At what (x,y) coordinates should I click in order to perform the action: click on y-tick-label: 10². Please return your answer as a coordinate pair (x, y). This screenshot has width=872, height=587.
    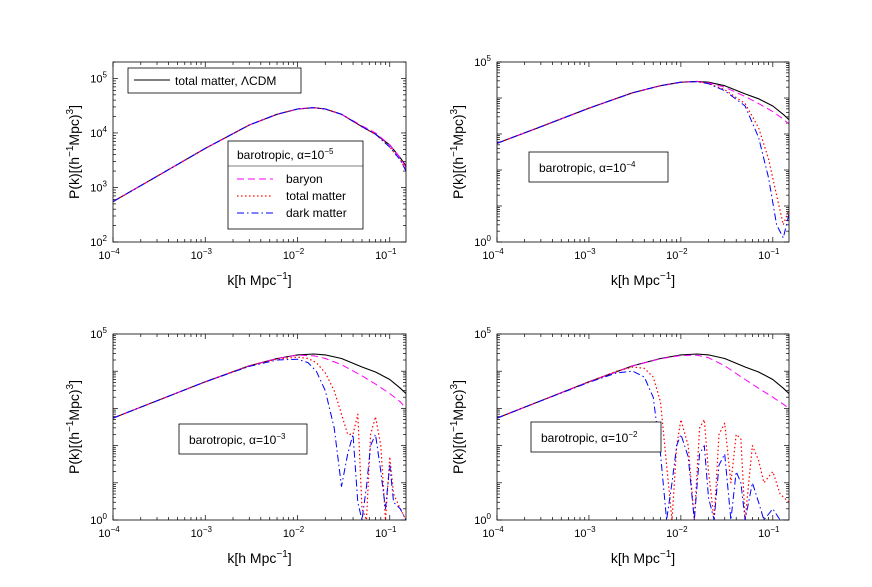
    Looking at the image, I should click on (98, 241).